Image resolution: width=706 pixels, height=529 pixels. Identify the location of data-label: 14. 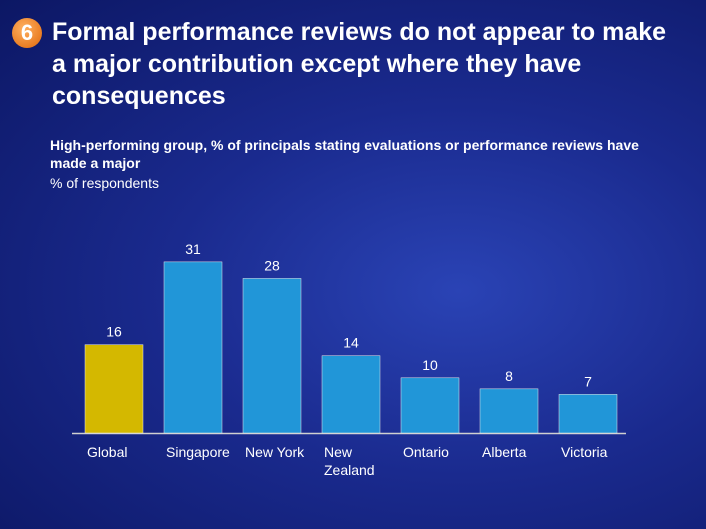
(351, 343).